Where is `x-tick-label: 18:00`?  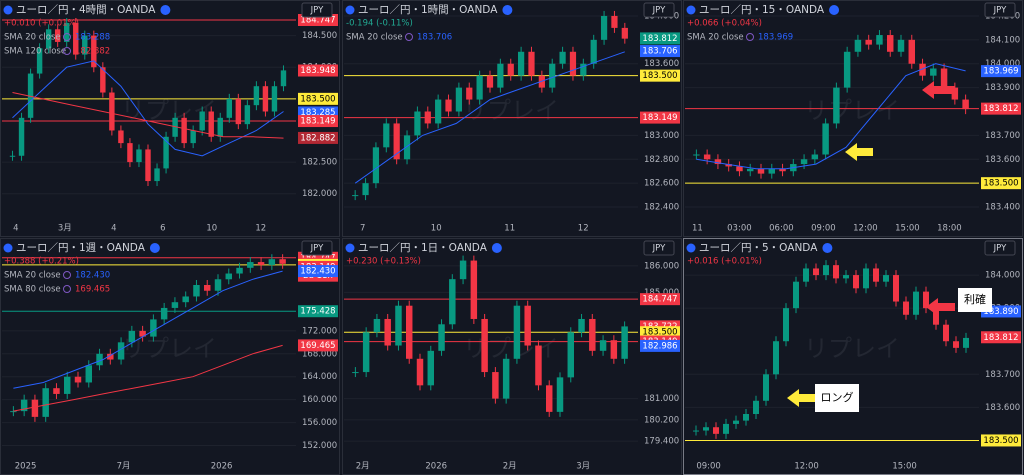 x-tick-label: 18:00 is located at coordinates (949, 229).